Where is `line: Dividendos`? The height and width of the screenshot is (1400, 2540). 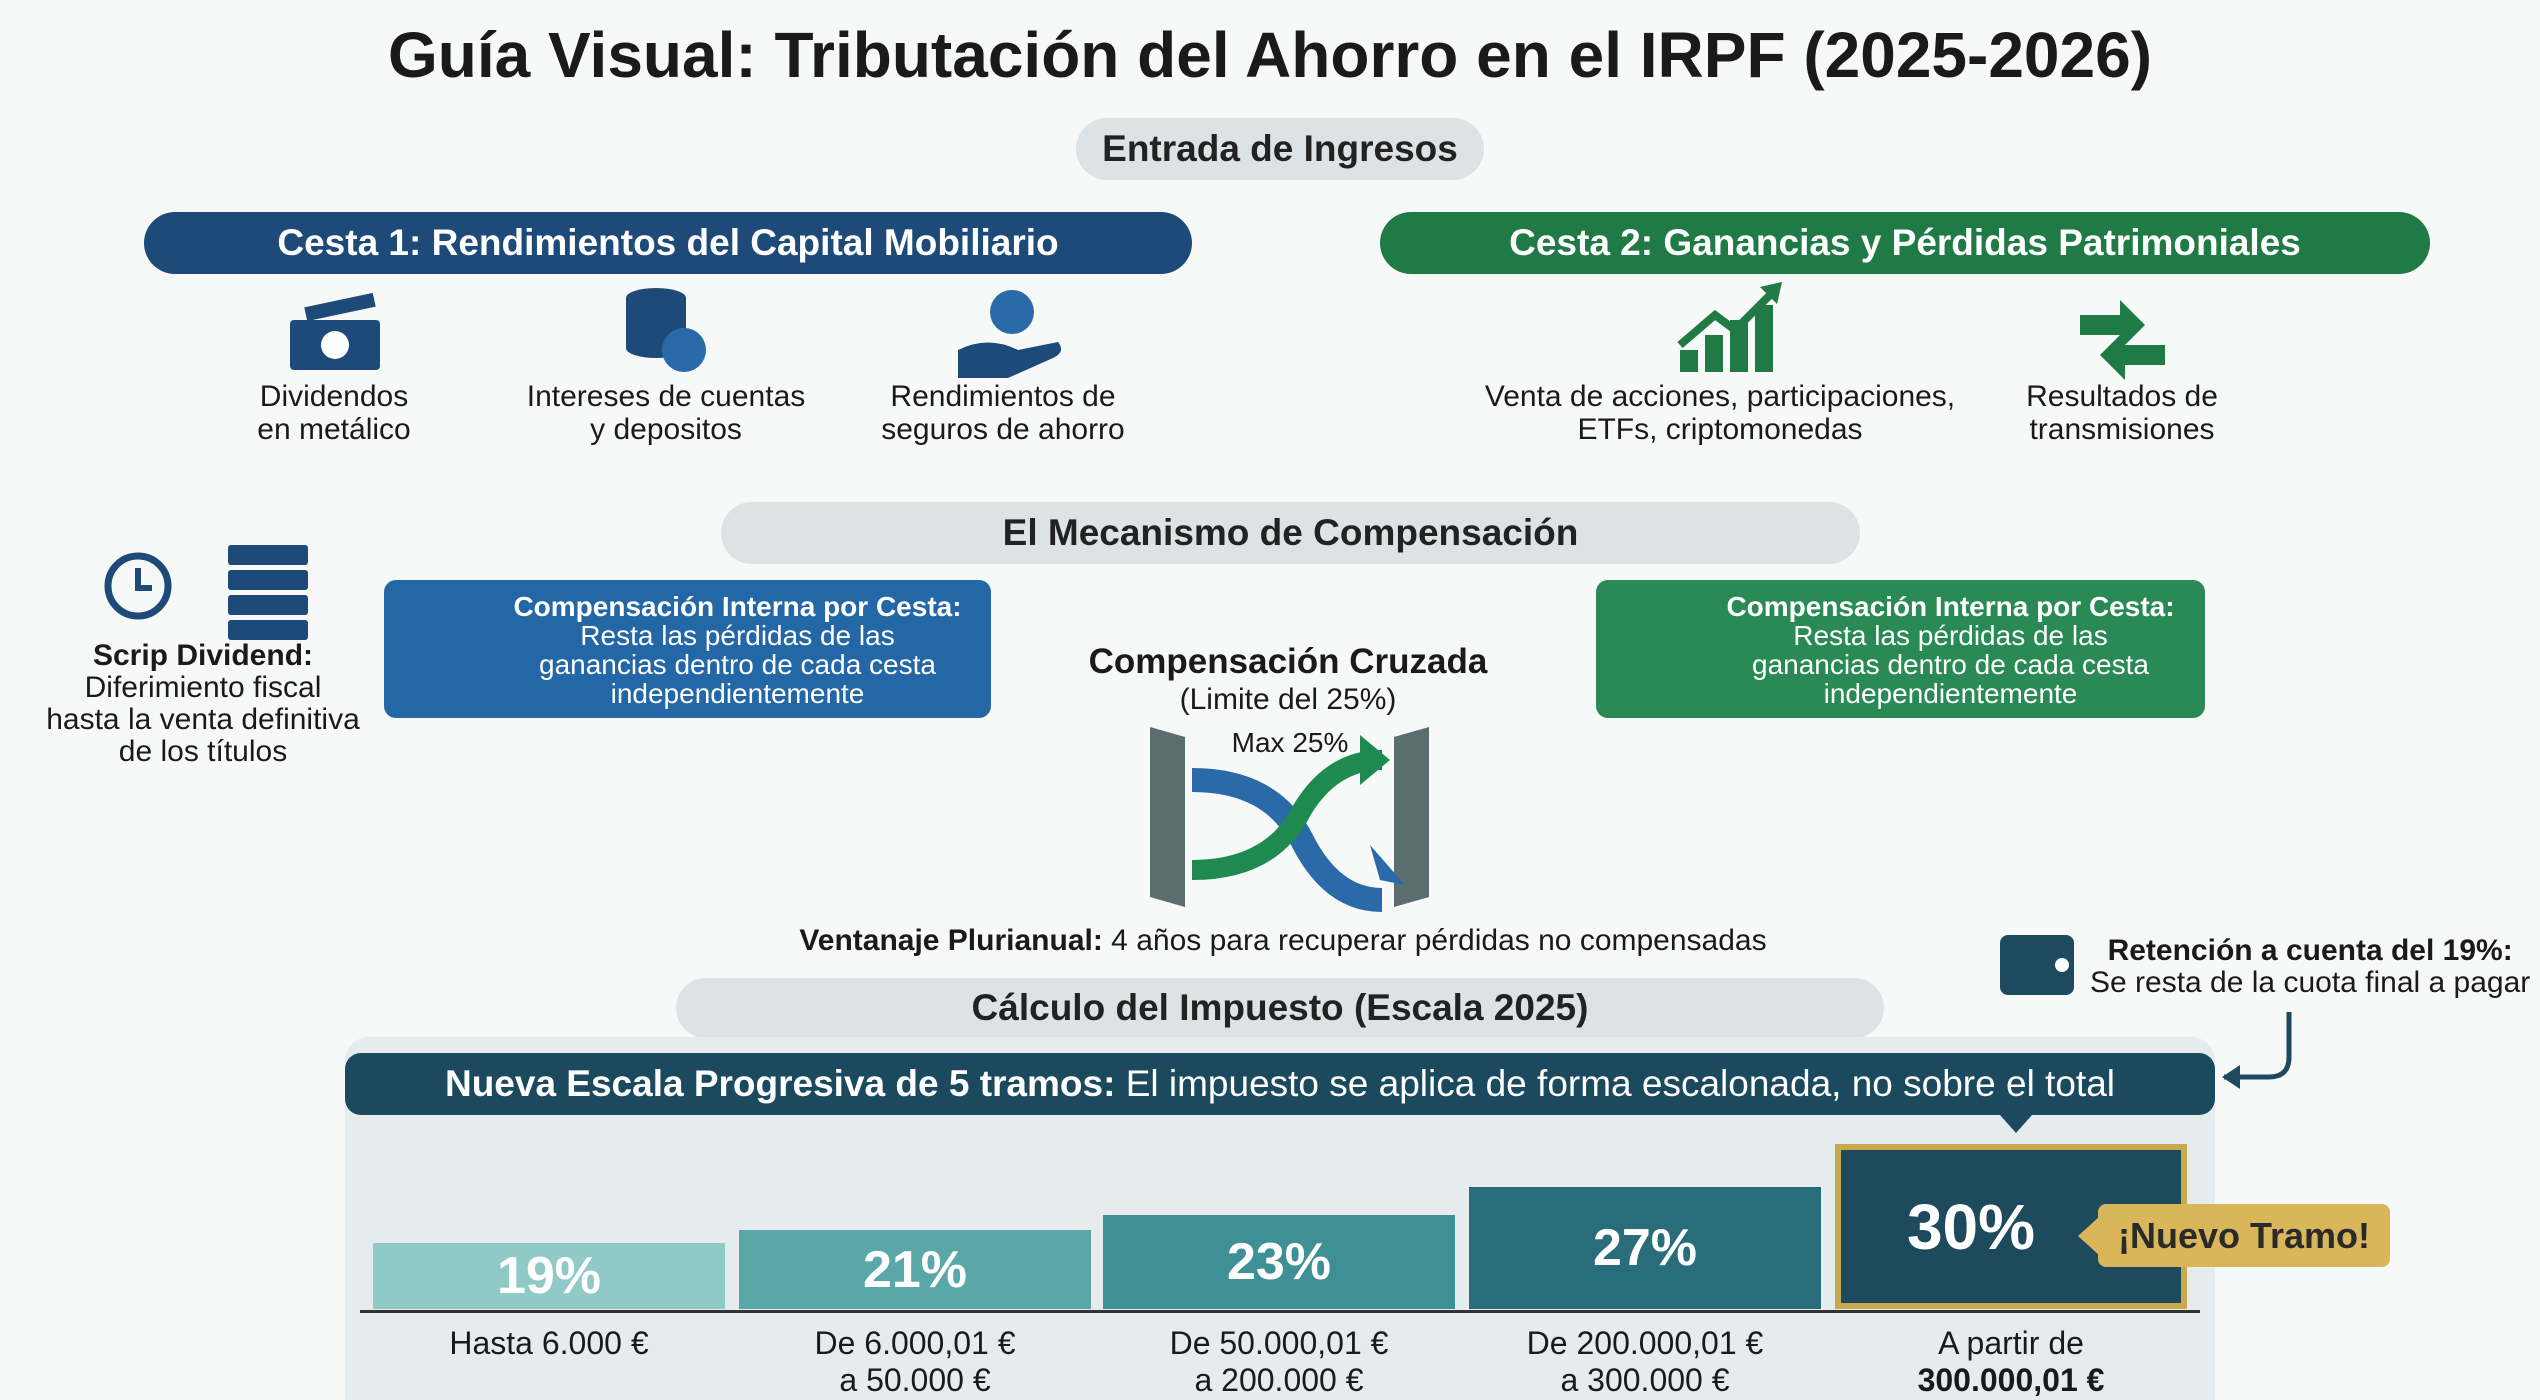
line: Dividendos is located at coordinates (334, 396).